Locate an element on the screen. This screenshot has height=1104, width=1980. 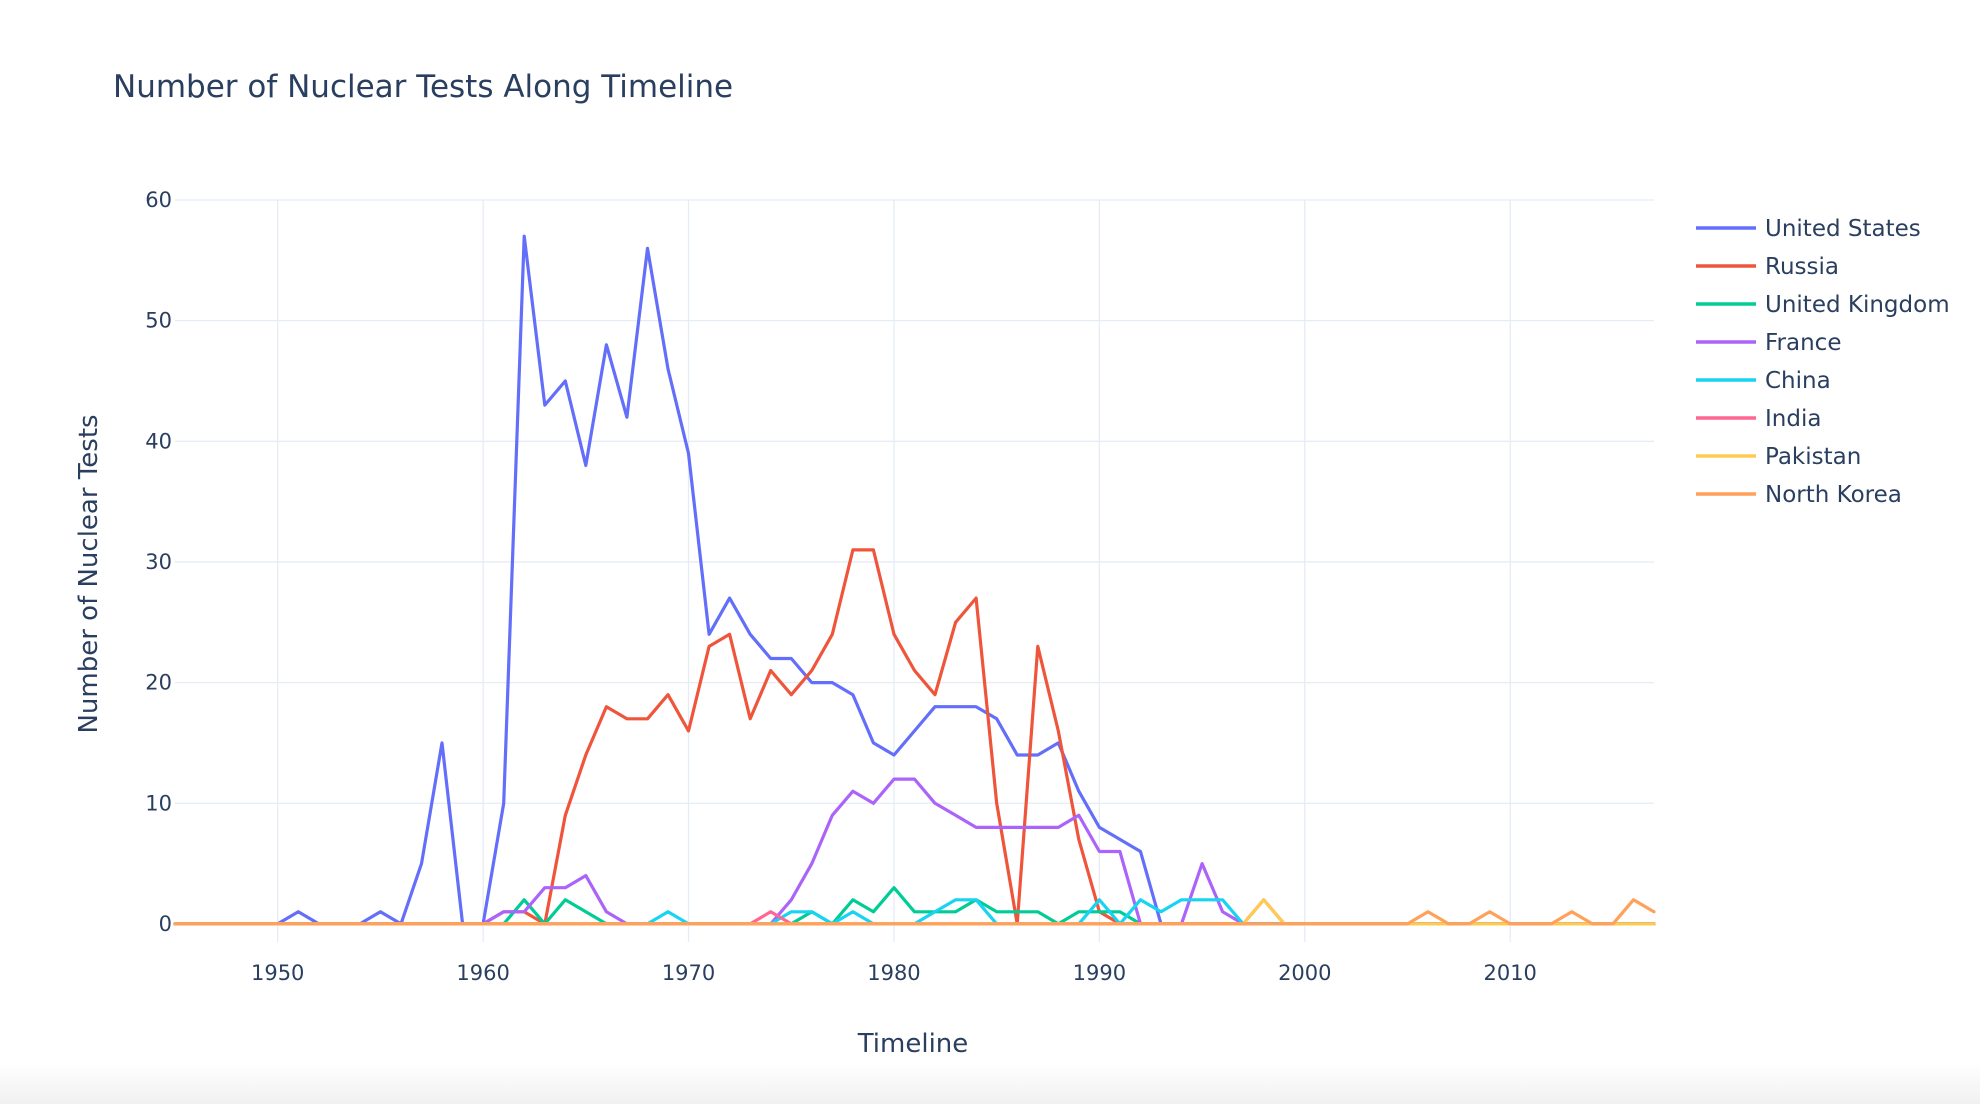
legend-item-united-states: United States is located at coordinates (1808, 229).